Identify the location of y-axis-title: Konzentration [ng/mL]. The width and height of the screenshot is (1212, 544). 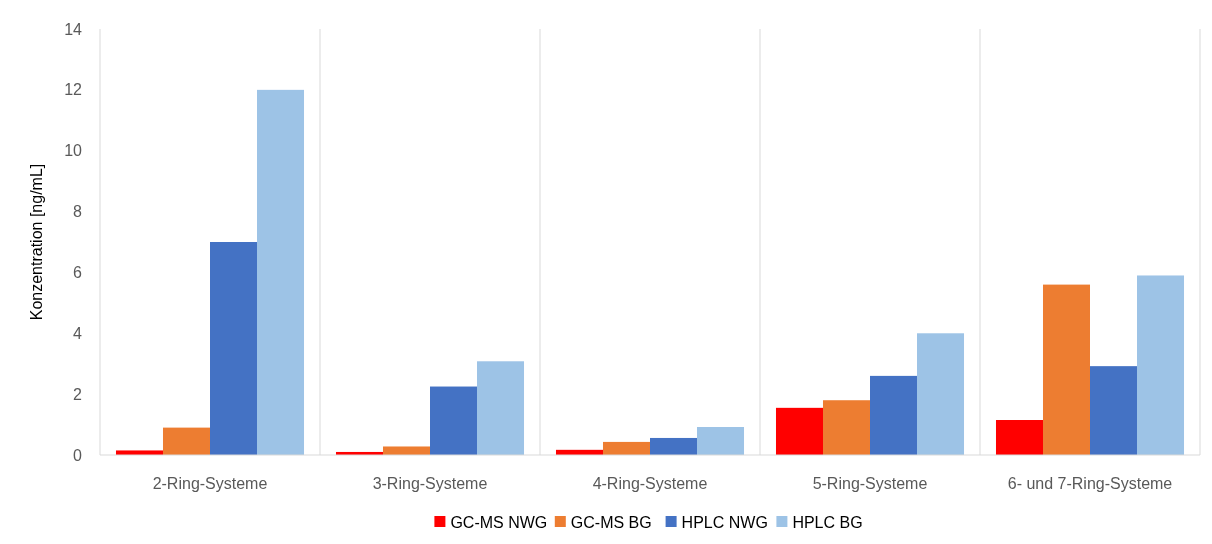
(36, 242).